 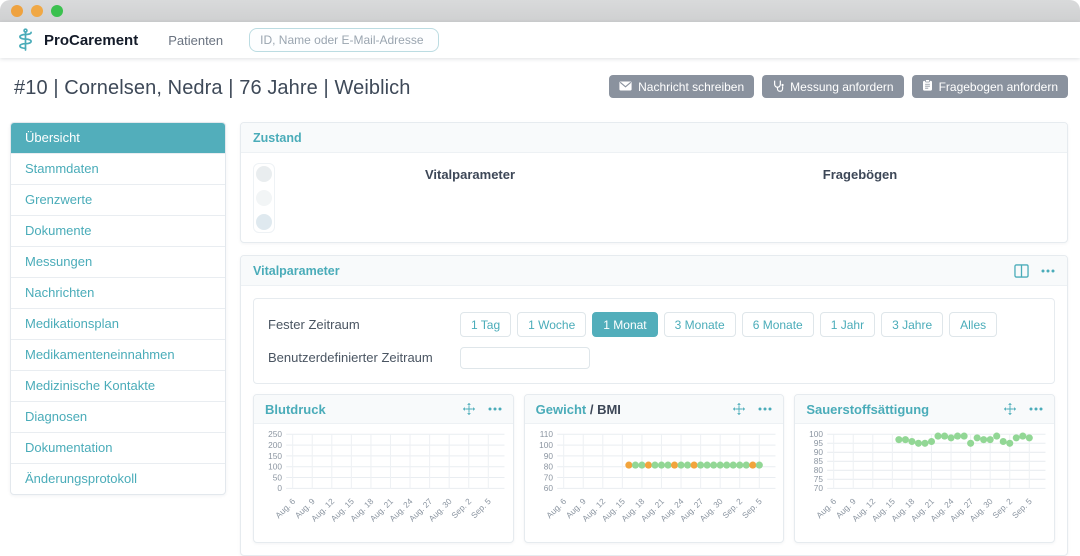 I want to click on chart-title: Blutdruck, so click(x=295, y=409).